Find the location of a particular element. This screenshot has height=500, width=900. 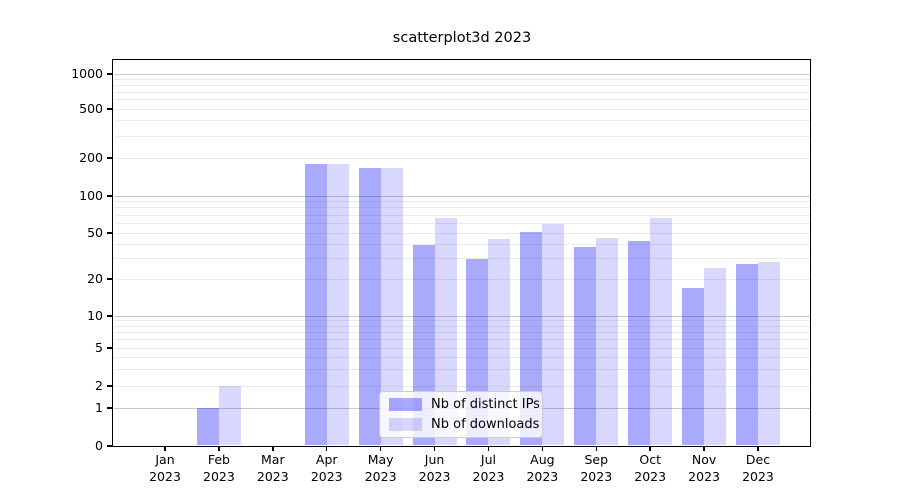

x-tick-label-oct: Oct 2023 is located at coordinates (650, 468).